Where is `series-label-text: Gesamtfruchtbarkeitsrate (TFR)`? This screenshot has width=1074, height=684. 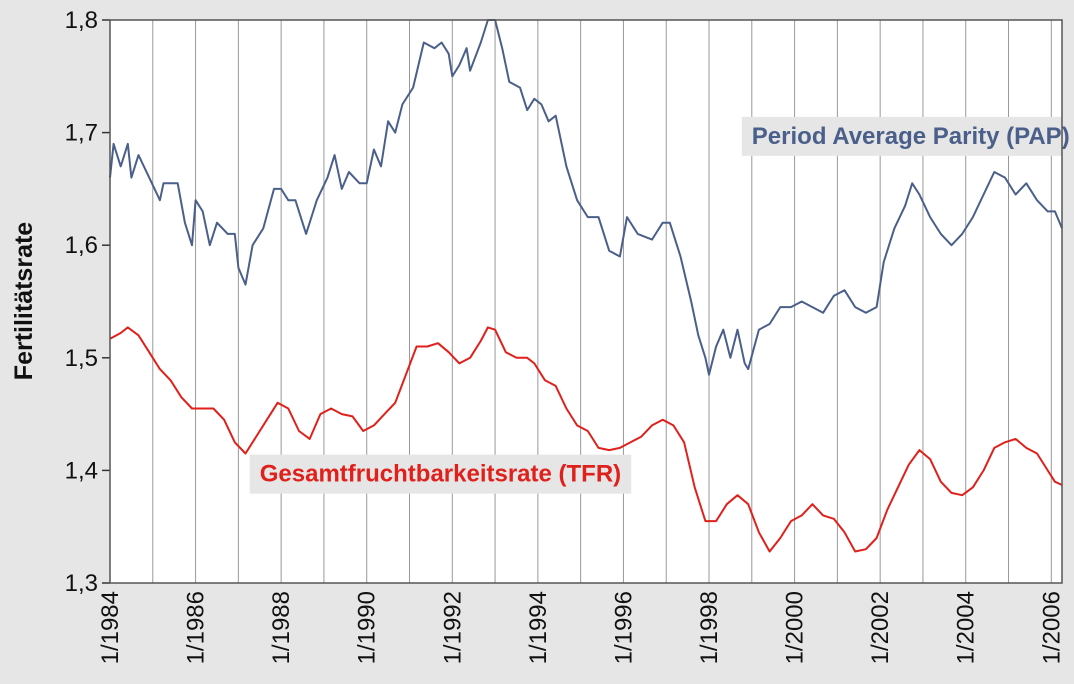 series-label-text: Gesamtfruchtbarkeitsrate (TFR) is located at coordinates (440, 474).